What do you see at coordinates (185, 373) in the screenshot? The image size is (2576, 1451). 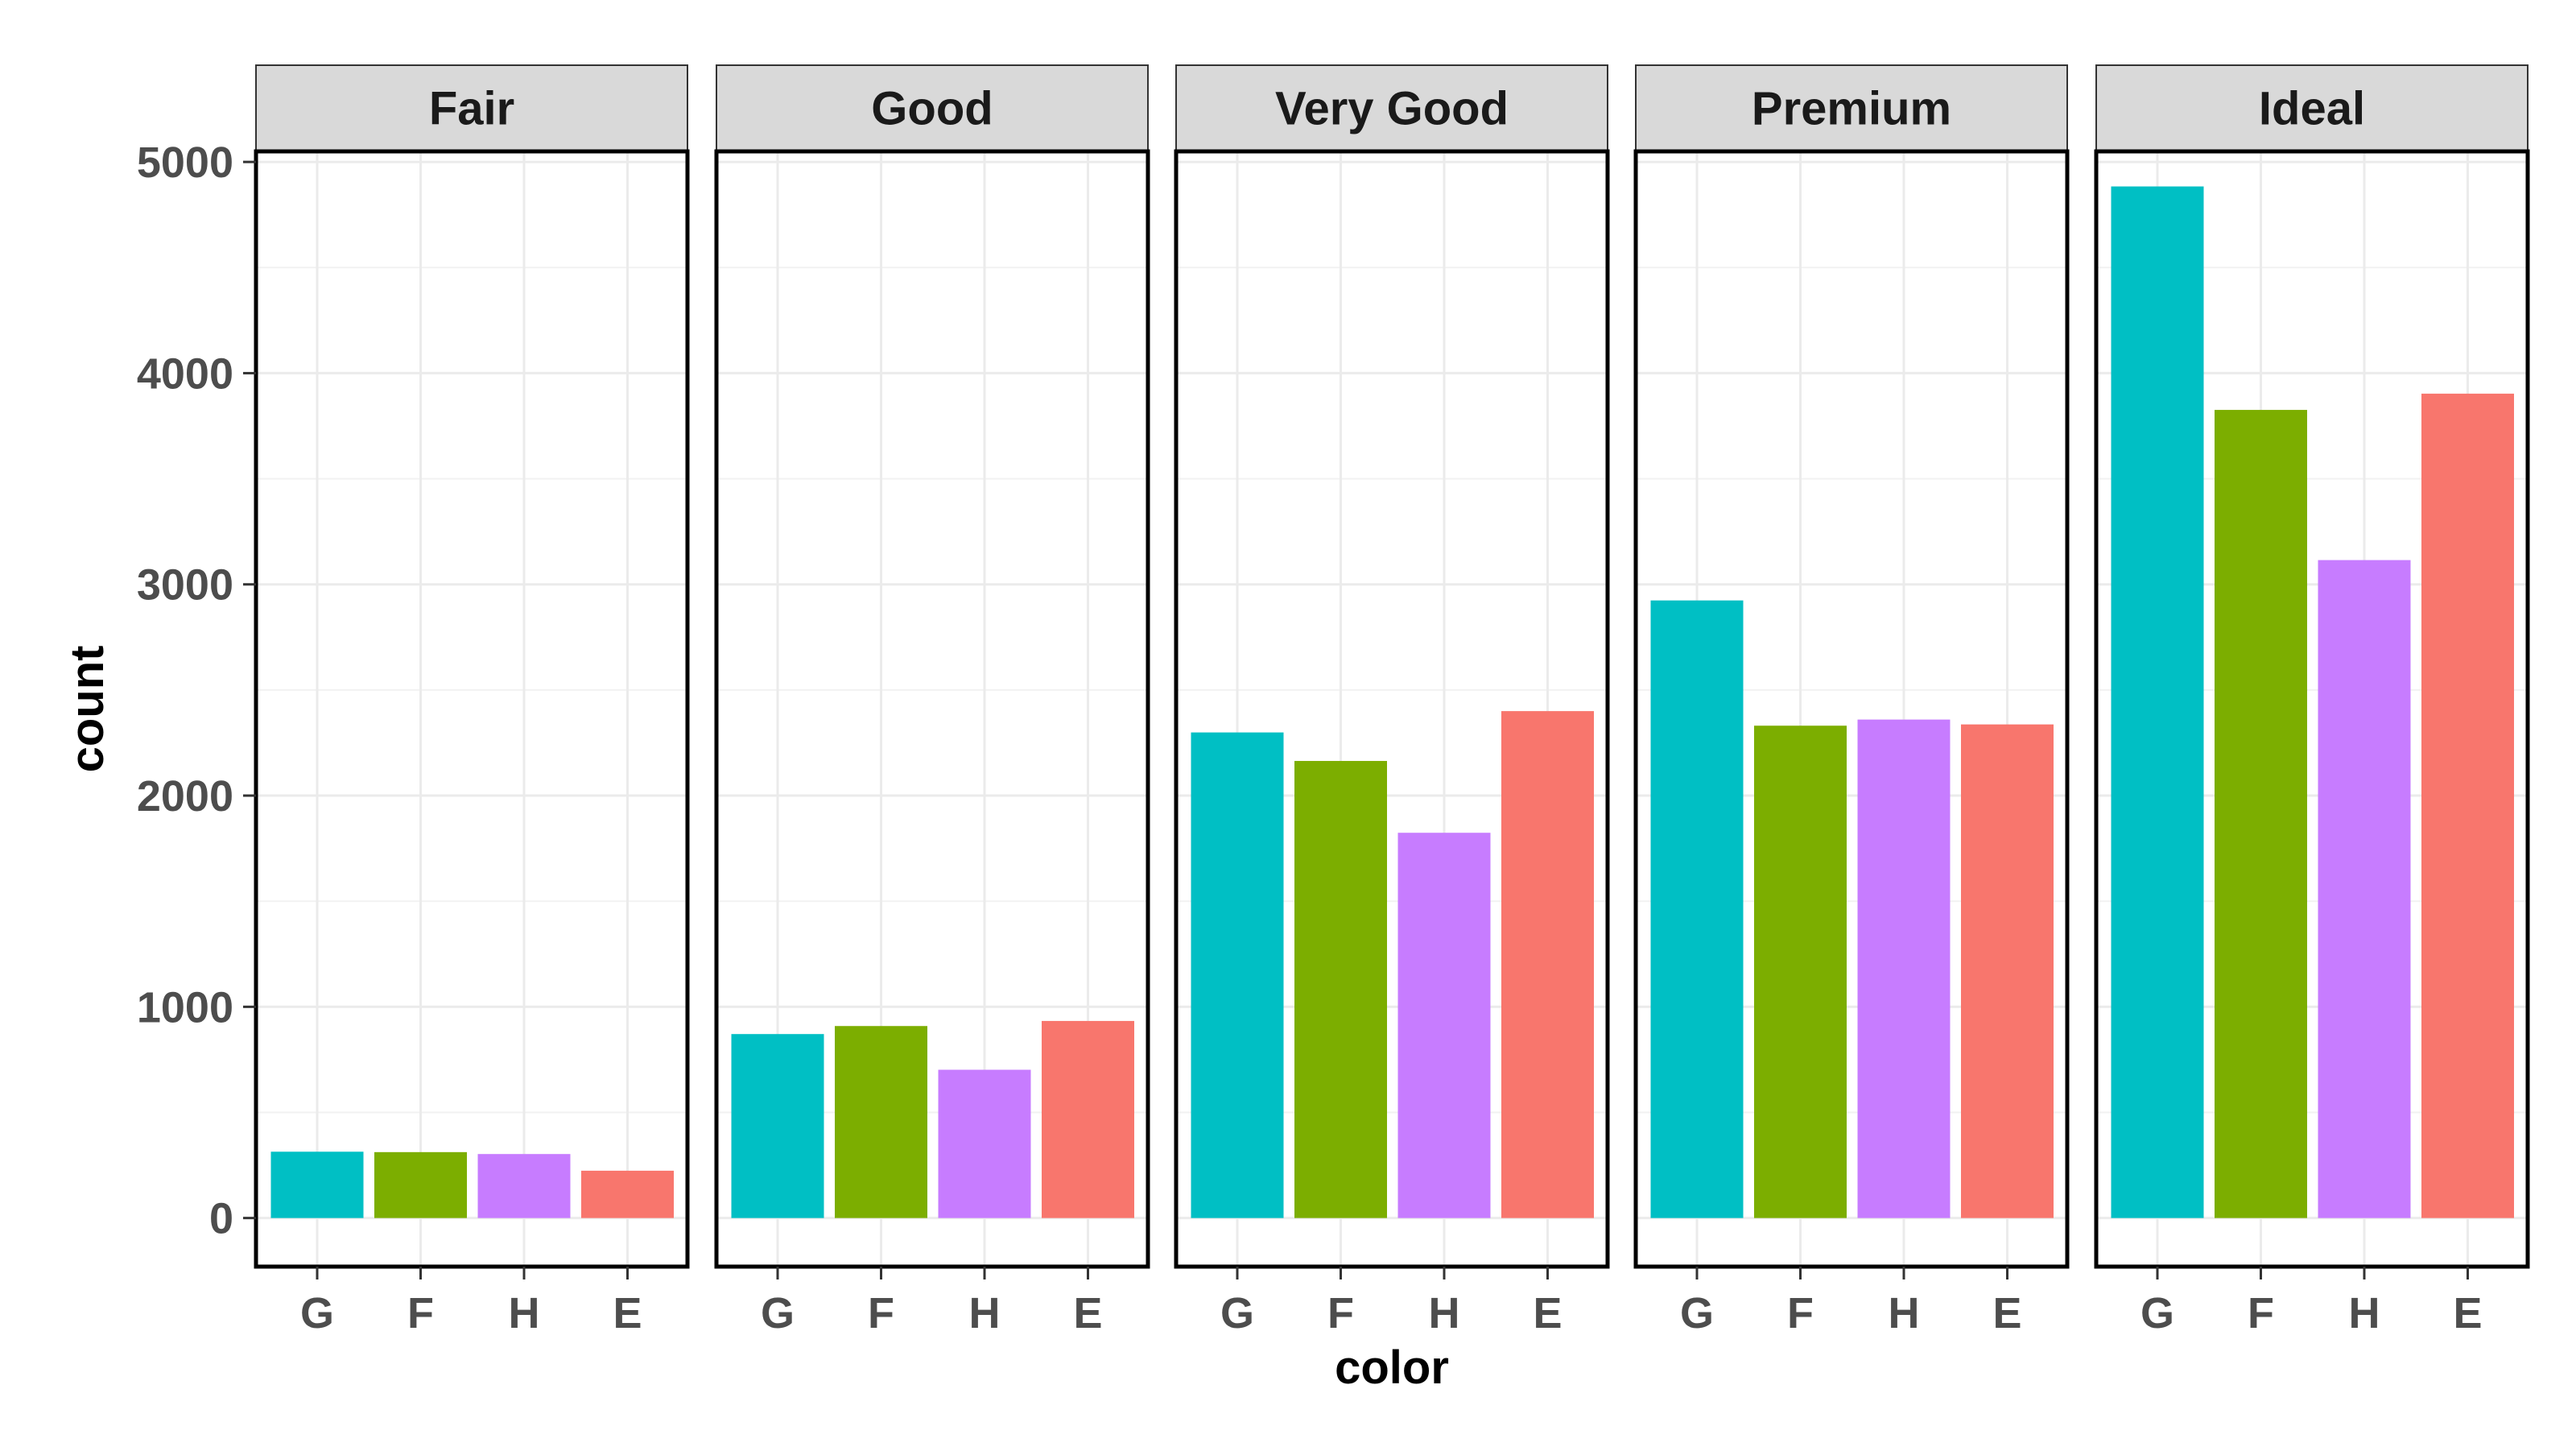 I see `y-tick-label: 4000` at bounding box center [185, 373].